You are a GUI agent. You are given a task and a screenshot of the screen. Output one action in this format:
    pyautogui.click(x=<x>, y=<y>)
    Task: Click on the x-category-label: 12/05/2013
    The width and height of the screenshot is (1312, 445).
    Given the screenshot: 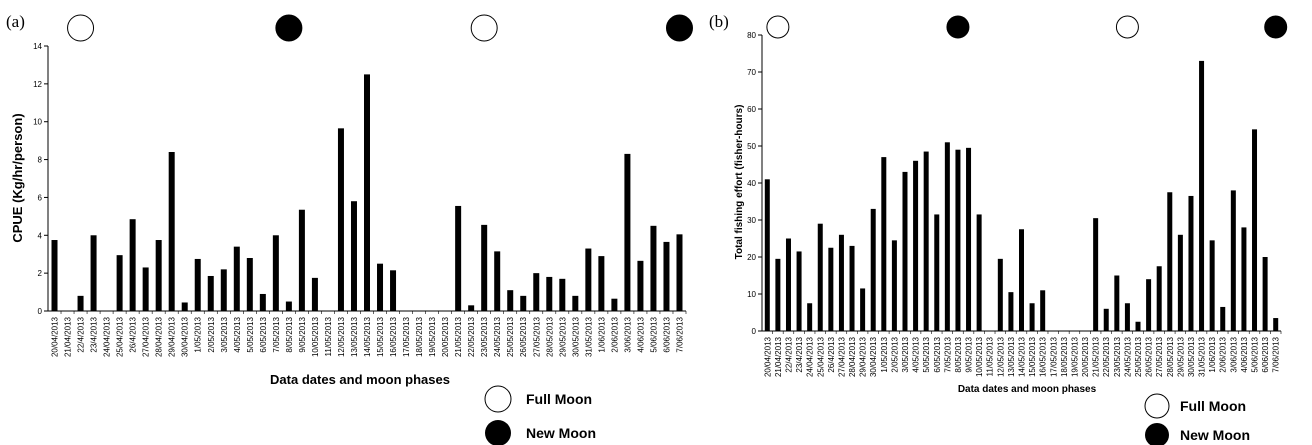 What is the action you would take?
    pyautogui.click(x=1000, y=356)
    